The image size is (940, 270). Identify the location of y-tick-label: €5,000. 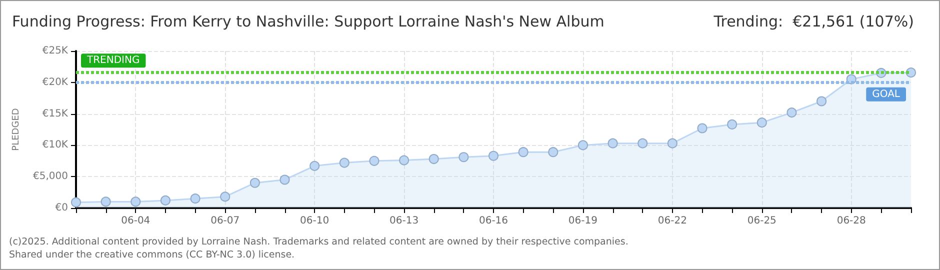
(50, 176).